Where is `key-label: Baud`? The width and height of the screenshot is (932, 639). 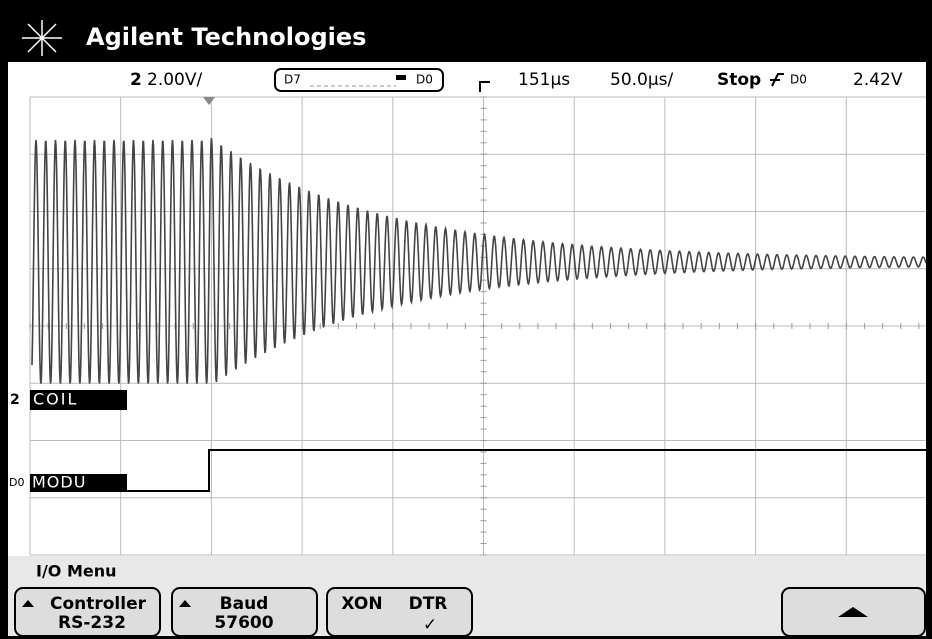
key-label: Baud is located at coordinates (244, 604).